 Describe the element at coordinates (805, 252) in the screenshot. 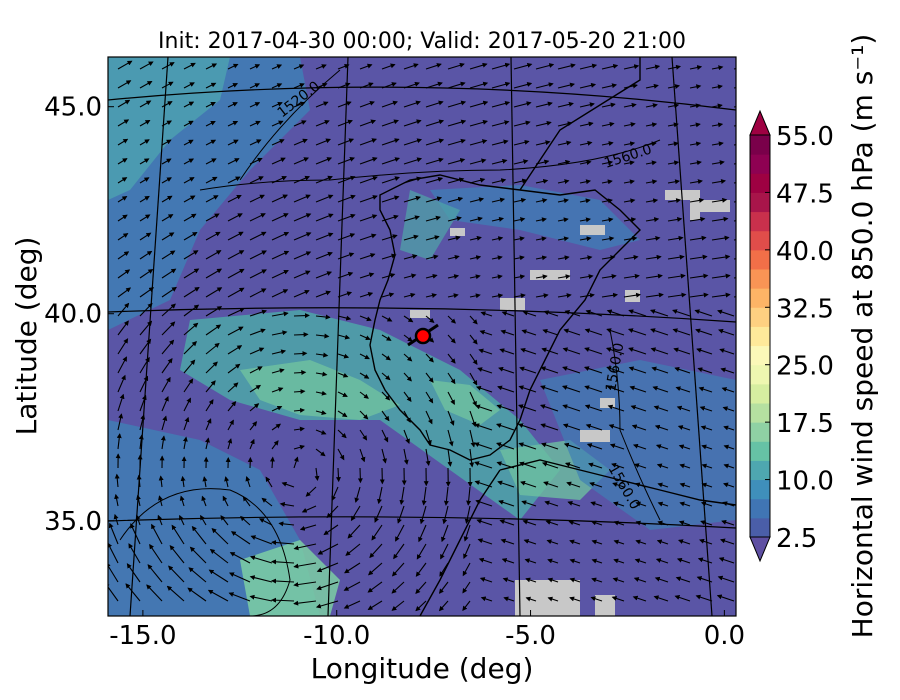

I see `colorbar-tick-label: 40.0` at that location.